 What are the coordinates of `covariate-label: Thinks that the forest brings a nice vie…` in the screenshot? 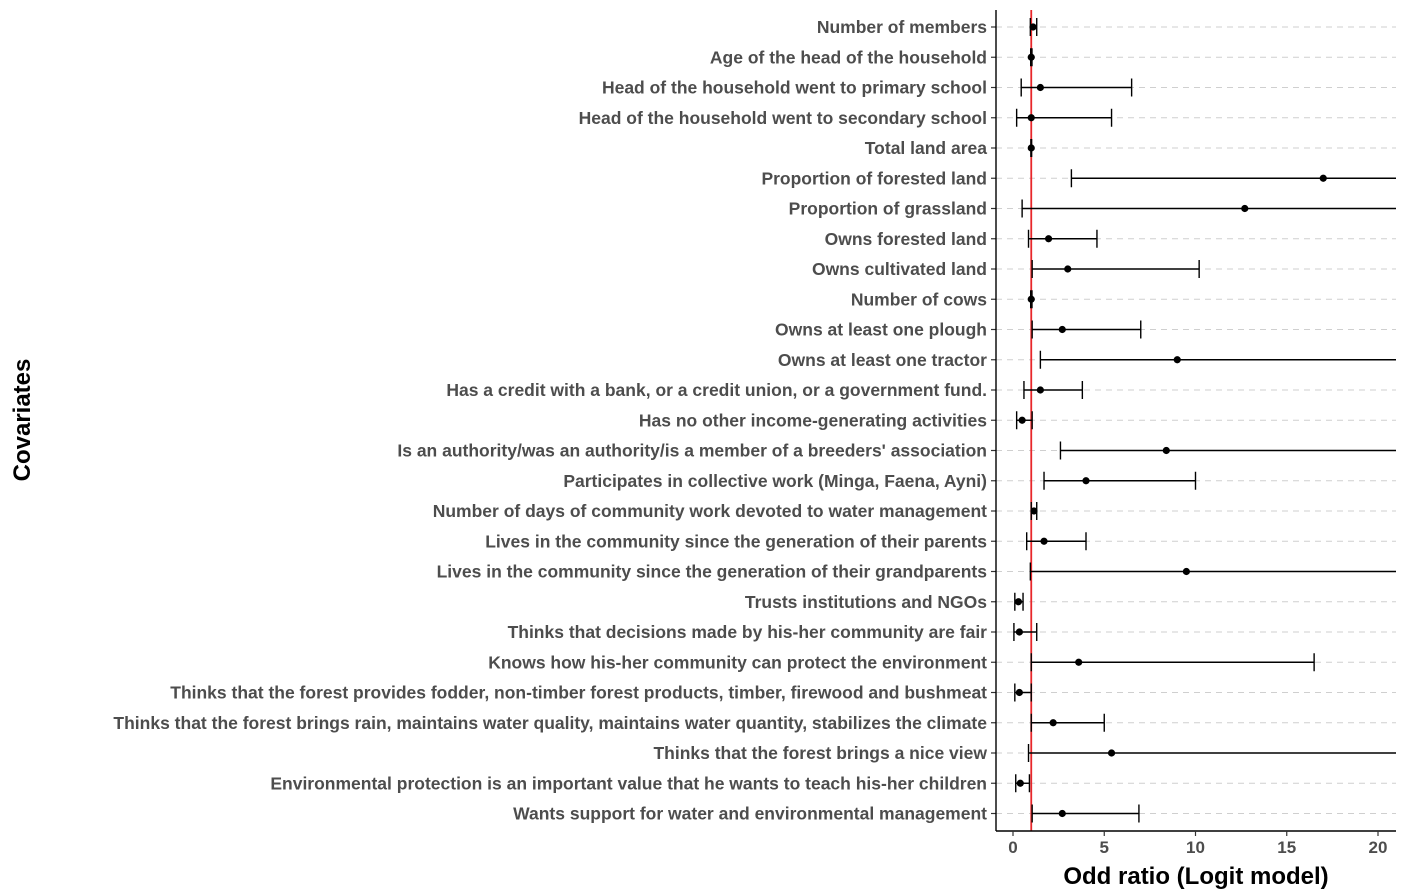 It's located at (820, 753).